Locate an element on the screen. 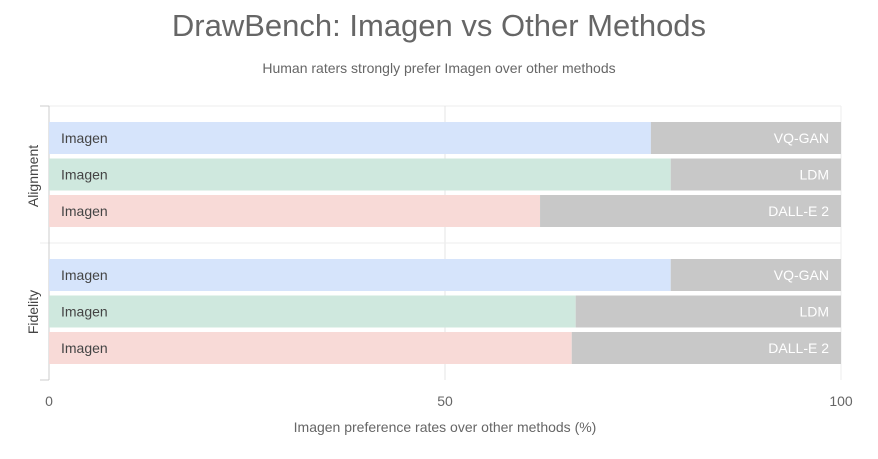 The width and height of the screenshot is (878, 459). group-label: Alignment is located at coordinates (33, 176).